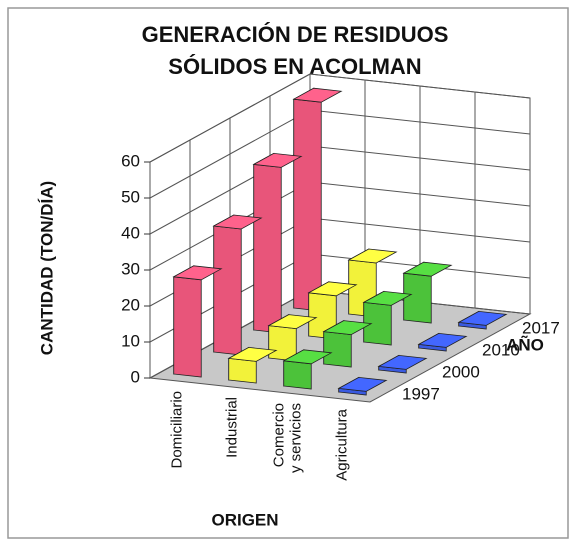 The height and width of the screenshot is (549, 579). I want to click on x-tick-label: Agricultura, so click(341, 444).